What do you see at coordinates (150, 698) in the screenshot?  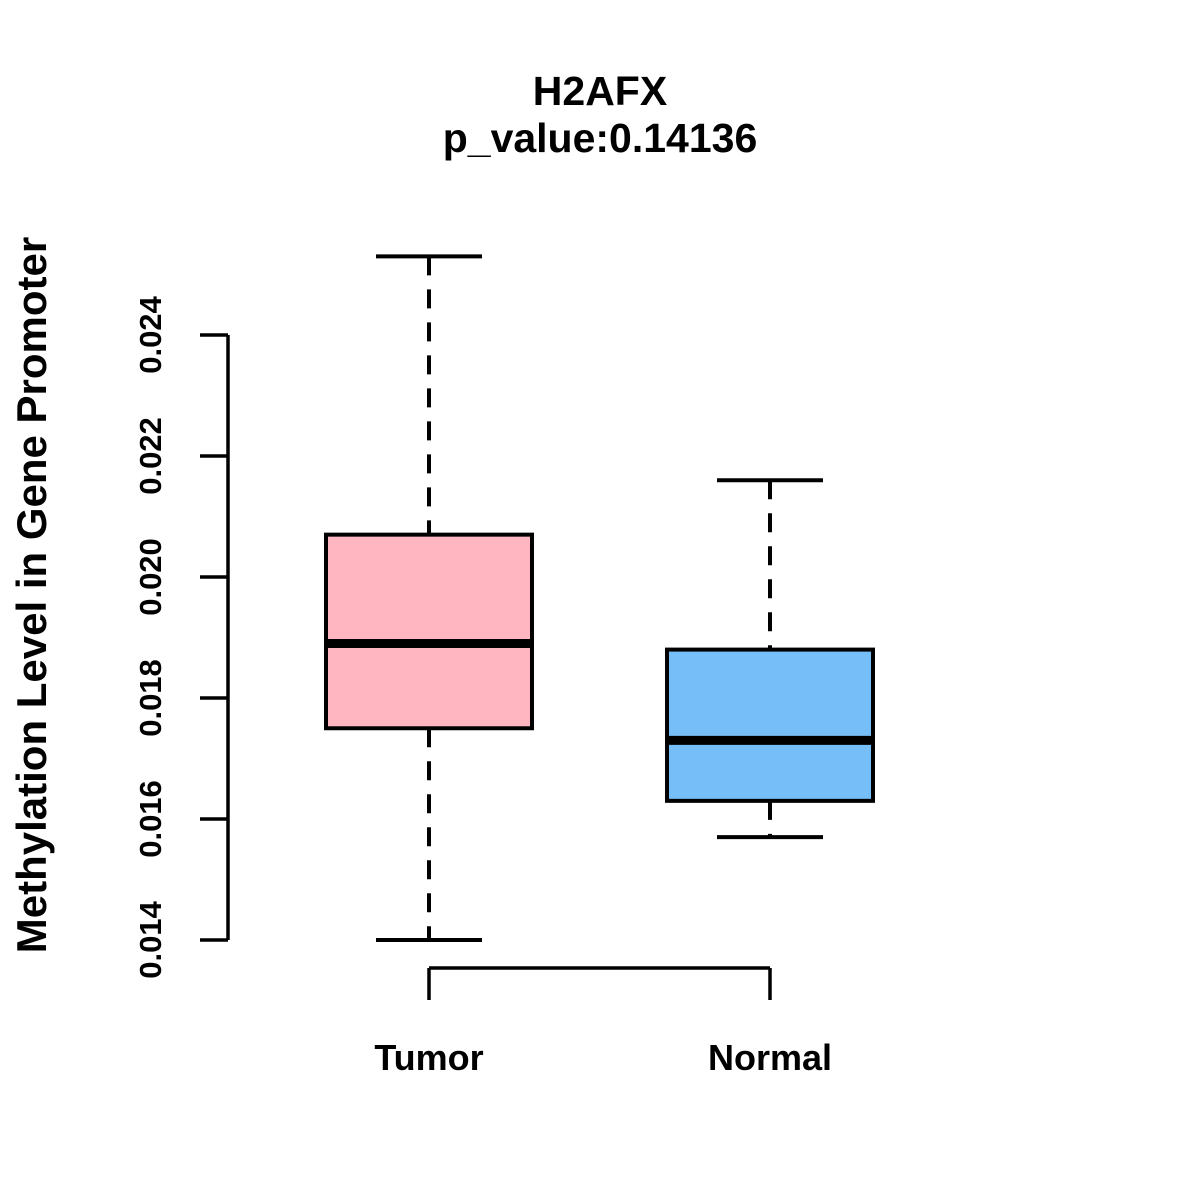 I see `y-tick-label: 0.018` at bounding box center [150, 698].